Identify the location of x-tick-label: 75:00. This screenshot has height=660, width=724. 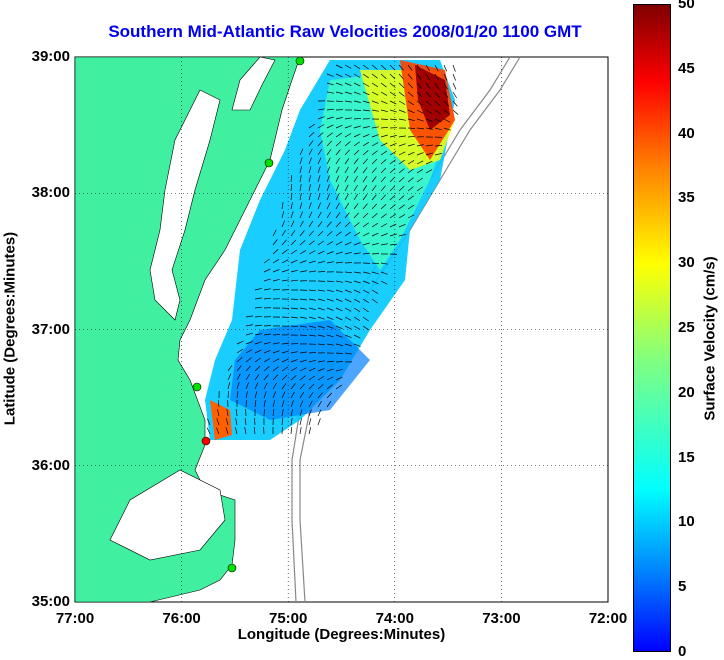
(288, 618).